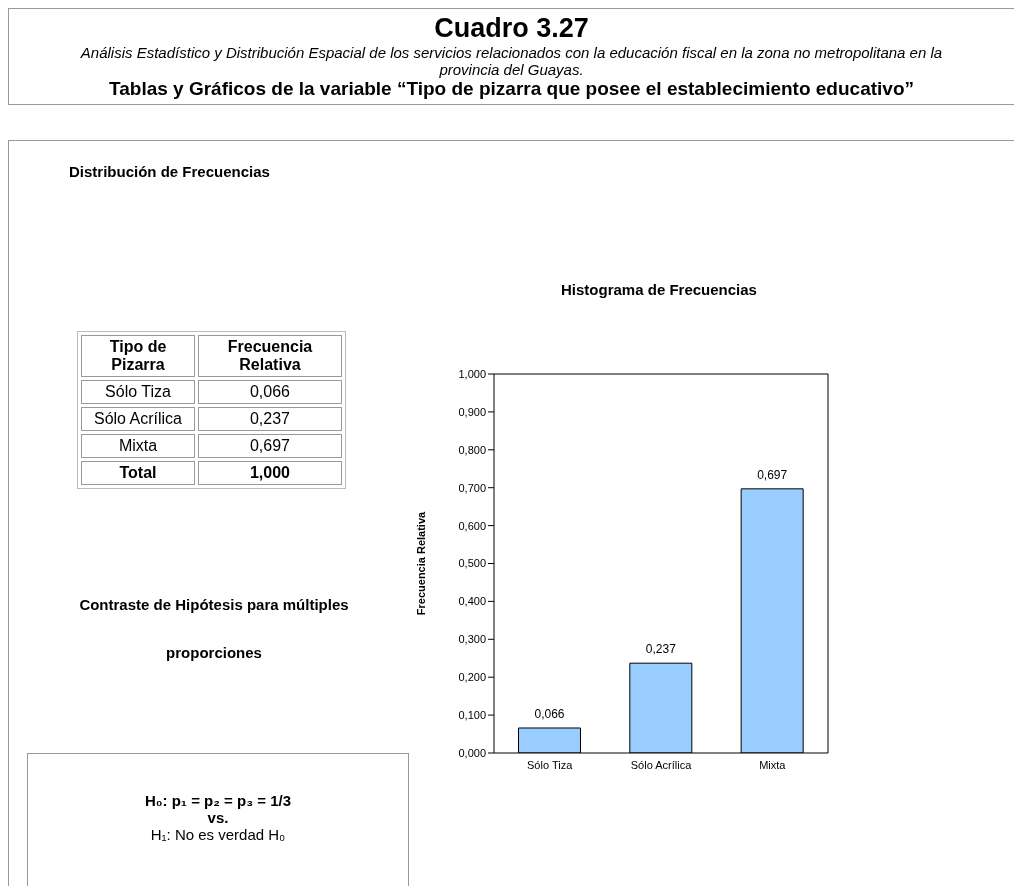 This screenshot has width=1022, height=894. Describe the element at coordinates (218, 800) in the screenshot. I see `text: H₀: p₁ = p₂ = p₃ = 1/3` at that location.